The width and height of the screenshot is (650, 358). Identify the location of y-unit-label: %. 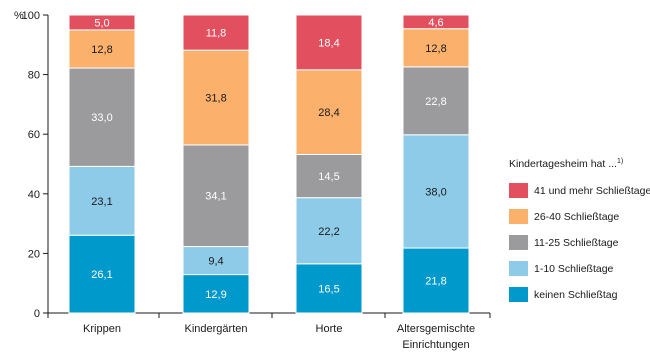
(19, 16).